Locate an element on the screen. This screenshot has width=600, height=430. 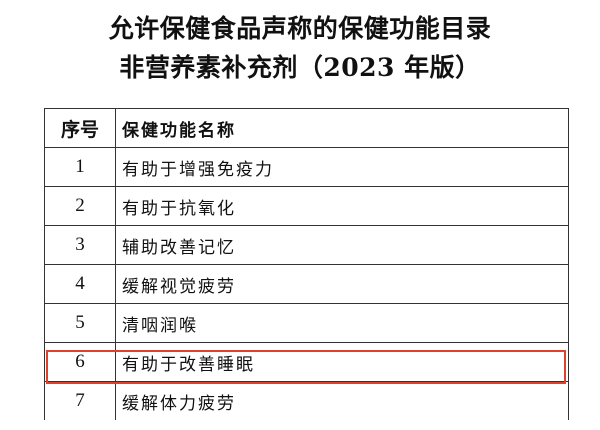
row-number: 5 is located at coordinates (80, 323).